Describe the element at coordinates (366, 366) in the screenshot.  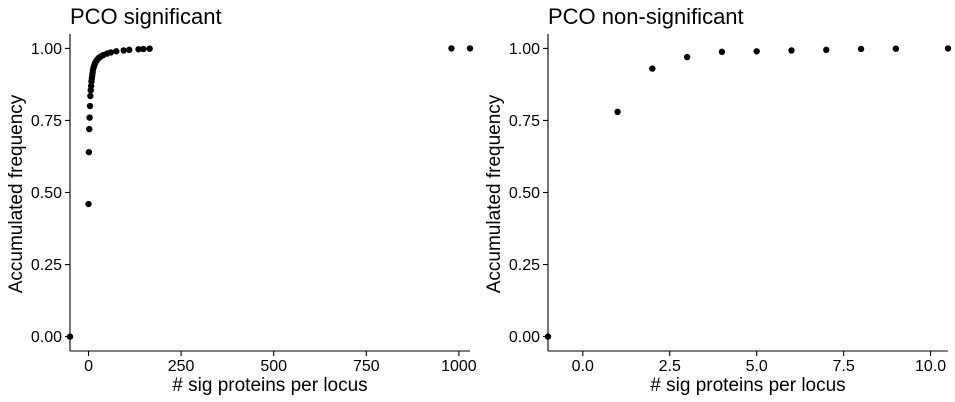
I see `x-tick-label: 750` at that location.